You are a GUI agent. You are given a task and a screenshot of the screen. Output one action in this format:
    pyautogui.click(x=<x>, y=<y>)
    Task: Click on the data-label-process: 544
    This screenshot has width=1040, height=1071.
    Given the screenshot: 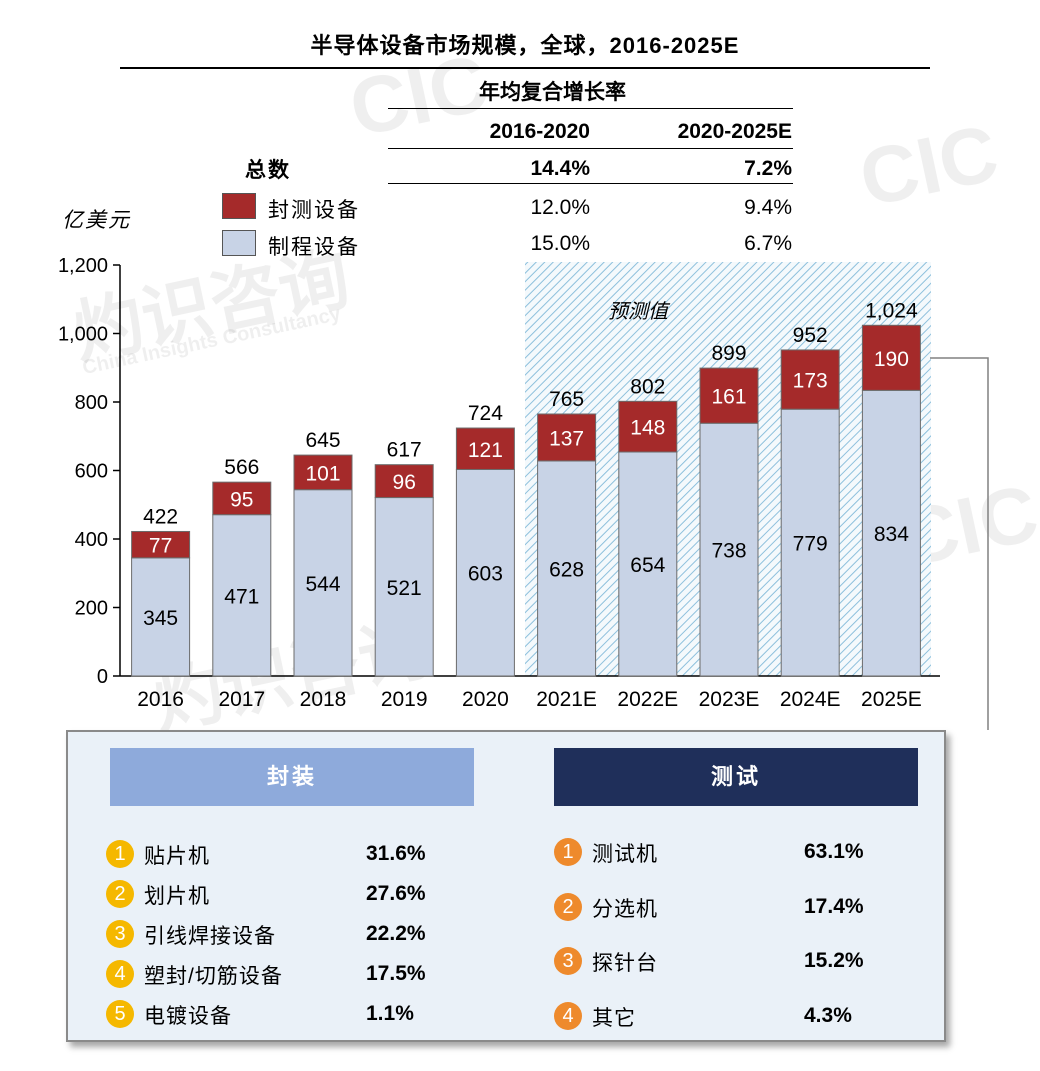 What is the action you would take?
    pyautogui.click(x=322, y=584)
    